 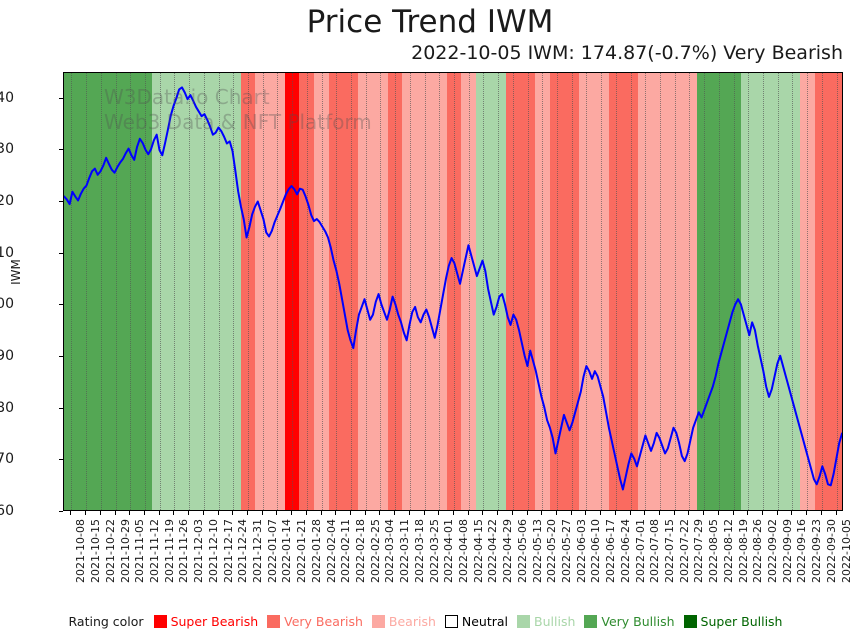 I want to click on x-axis-tick-label: 2022-02-04, so click(x=331, y=551).